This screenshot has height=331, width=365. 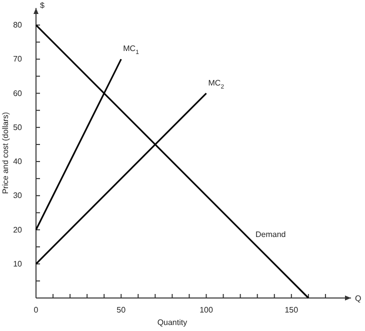 What do you see at coordinates (270, 234) in the screenshot?
I see `series-label: Demand` at bounding box center [270, 234].